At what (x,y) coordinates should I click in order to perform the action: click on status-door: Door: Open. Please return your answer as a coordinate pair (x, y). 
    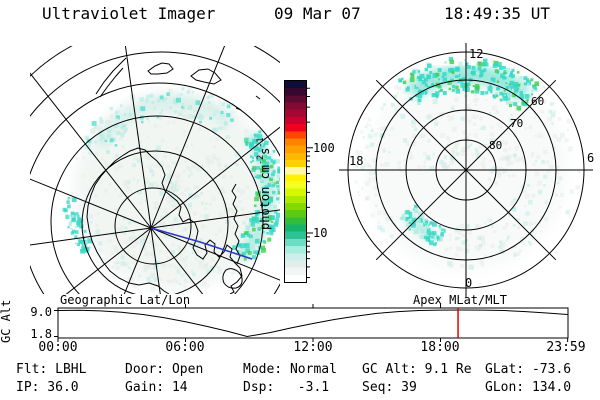
    Looking at the image, I should click on (164, 369).